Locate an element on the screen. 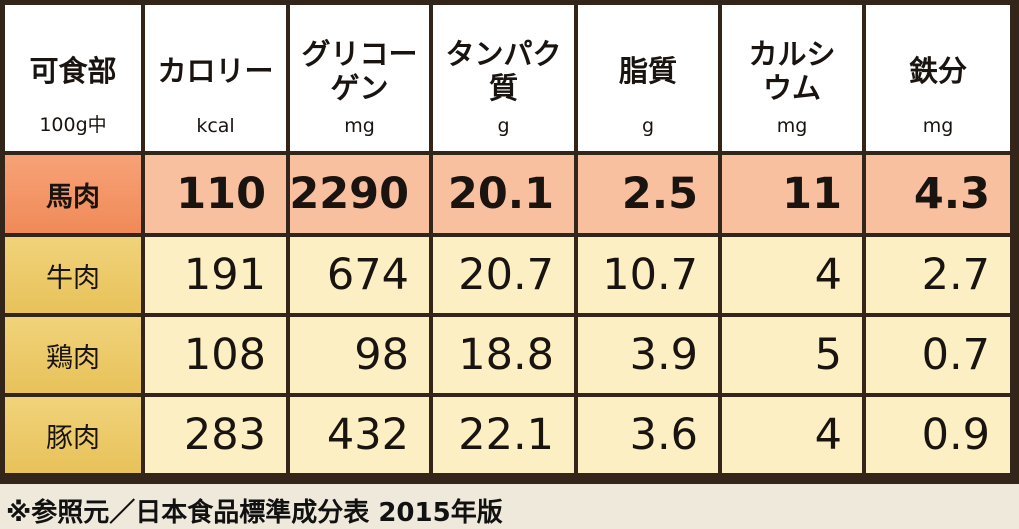  header-line: 鉄分 is located at coordinates (937, 71).